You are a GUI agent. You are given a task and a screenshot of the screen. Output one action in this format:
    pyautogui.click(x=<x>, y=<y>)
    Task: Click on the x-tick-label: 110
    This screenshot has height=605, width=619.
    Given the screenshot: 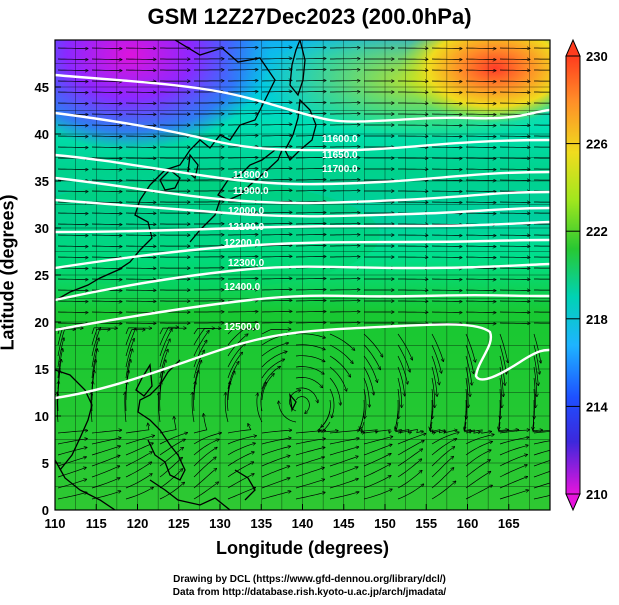 What is the action you would take?
    pyautogui.click(x=55, y=523)
    